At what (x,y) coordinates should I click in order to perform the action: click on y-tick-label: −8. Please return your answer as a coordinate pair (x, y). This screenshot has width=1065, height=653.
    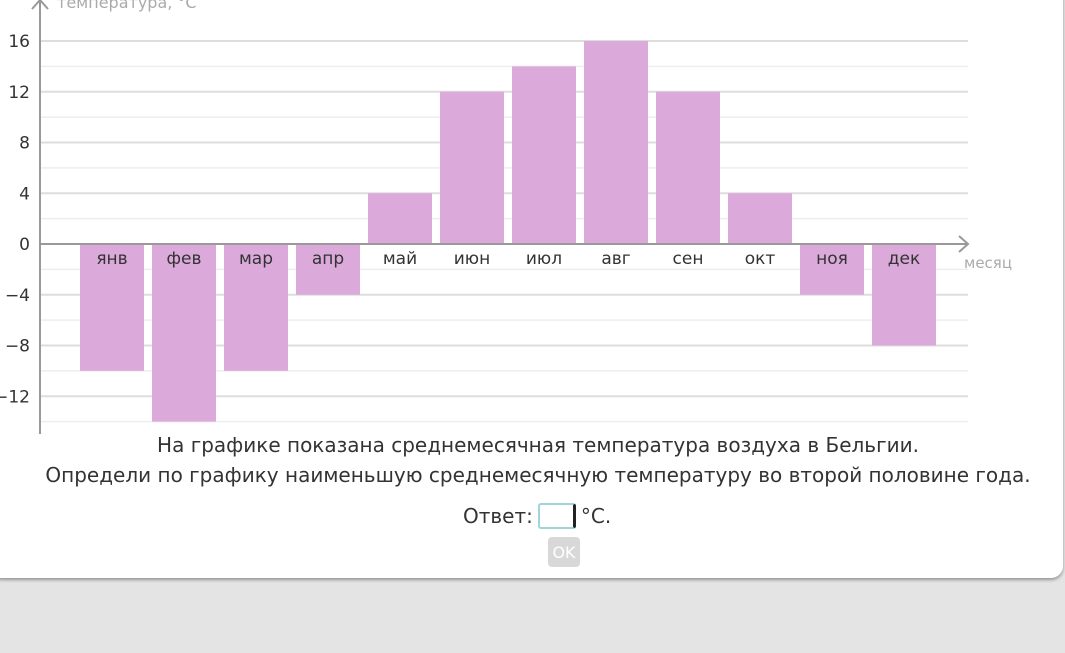
    Looking at the image, I should click on (17, 347).